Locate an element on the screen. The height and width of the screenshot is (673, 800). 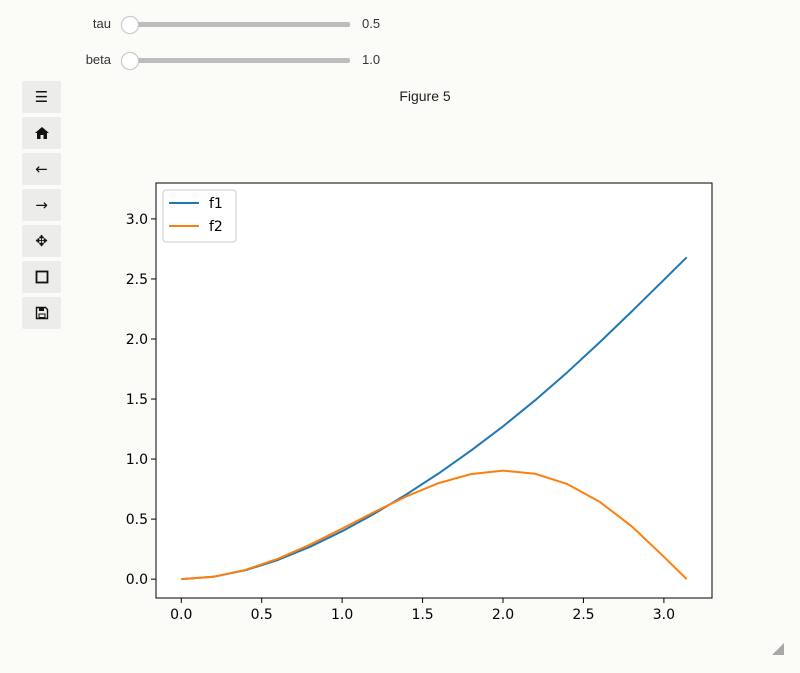
home-icon is located at coordinates (41, 133).